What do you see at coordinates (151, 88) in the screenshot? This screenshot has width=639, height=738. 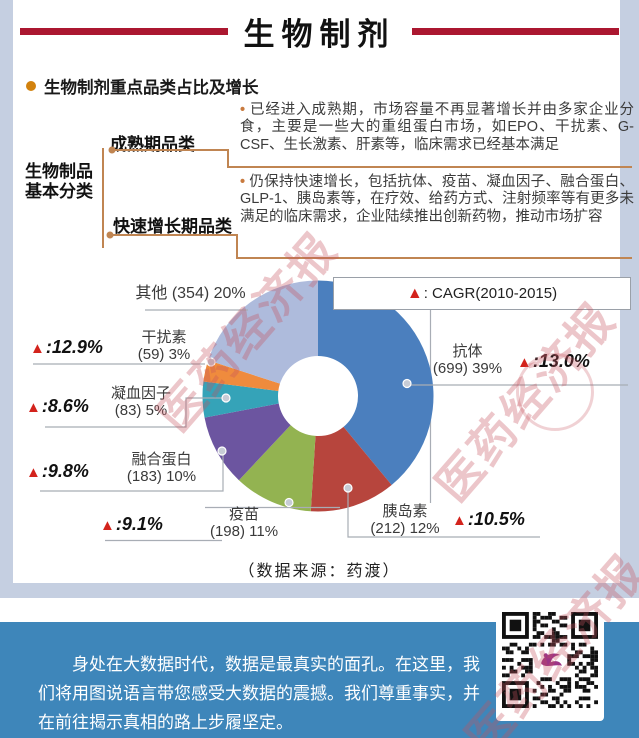 I see `section-title: 生物制剂重点品类占比及增长` at bounding box center [151, 88].